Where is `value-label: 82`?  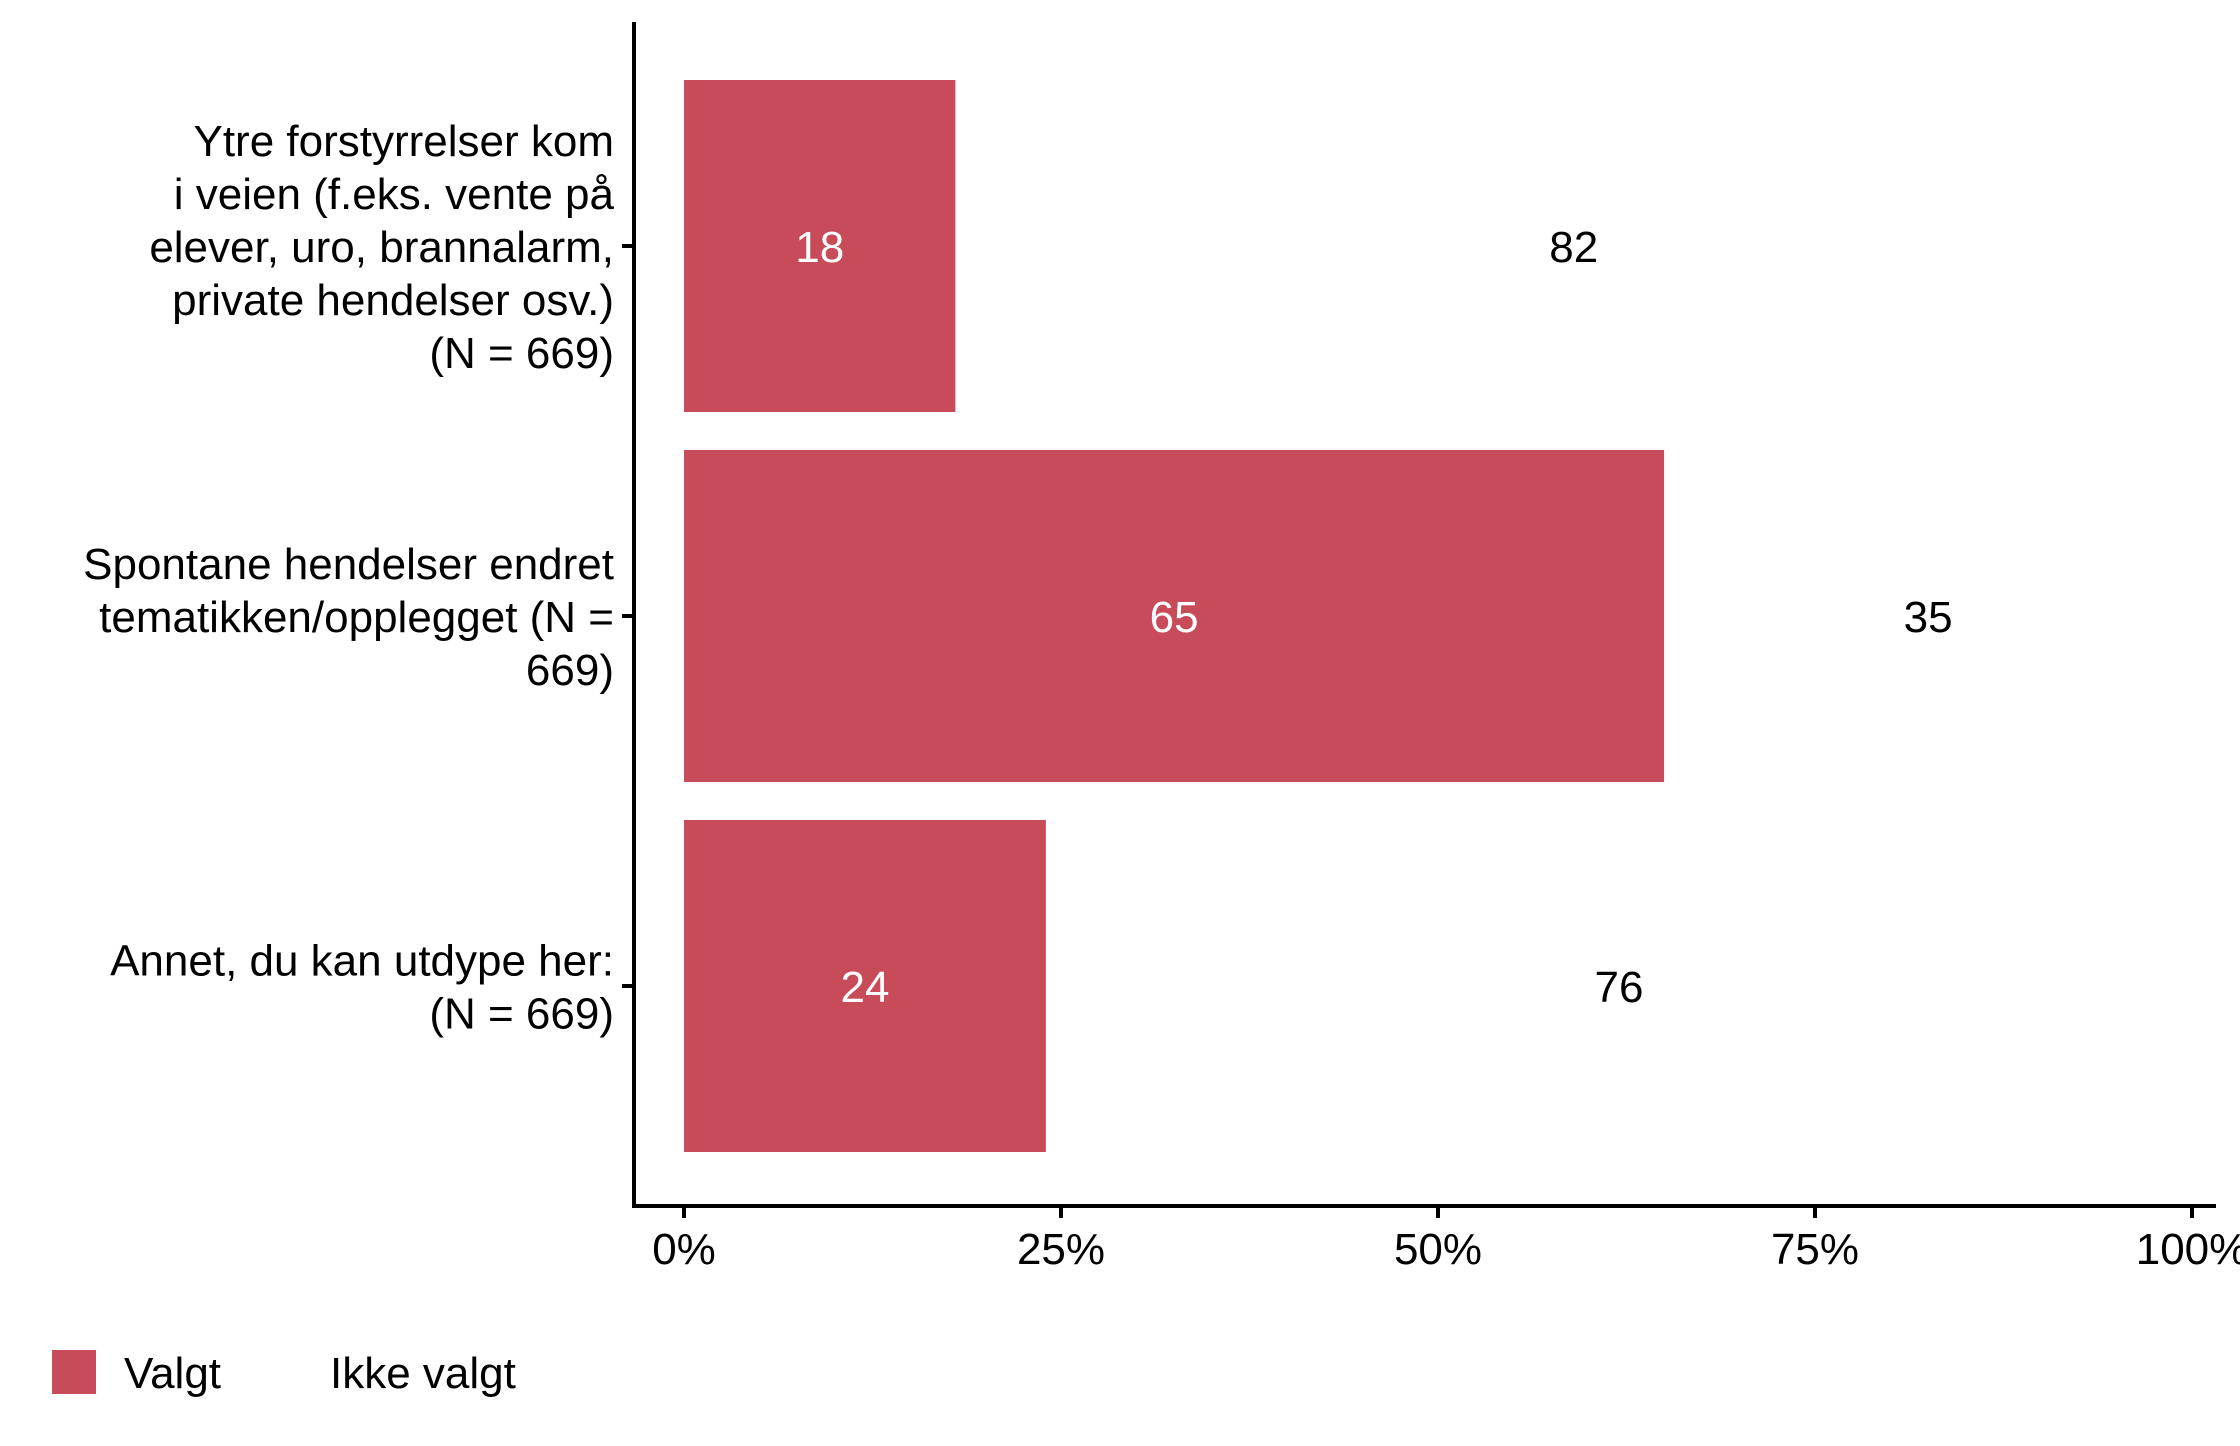 value-label: 82 is located at coordinates (1573, 247).